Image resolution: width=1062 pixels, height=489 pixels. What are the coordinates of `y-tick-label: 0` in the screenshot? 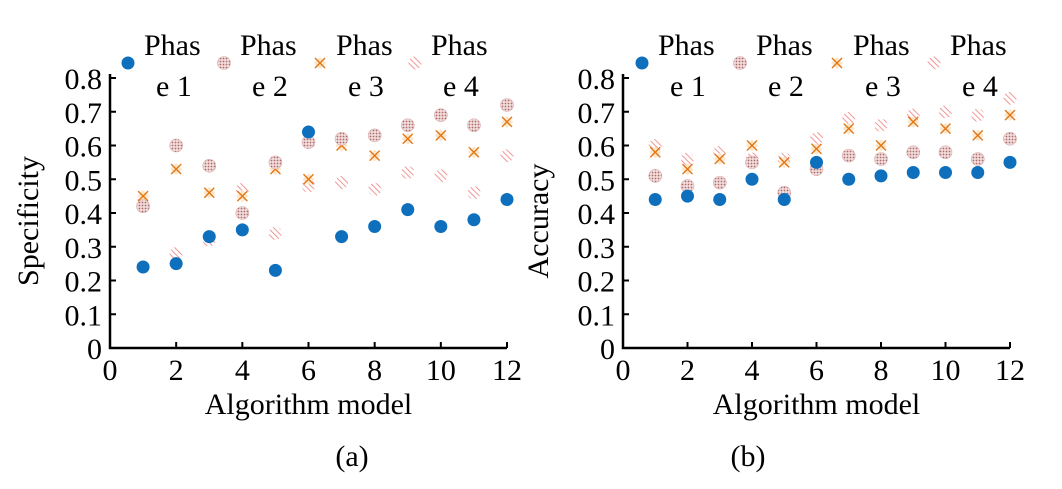 It's located at (94, 349).